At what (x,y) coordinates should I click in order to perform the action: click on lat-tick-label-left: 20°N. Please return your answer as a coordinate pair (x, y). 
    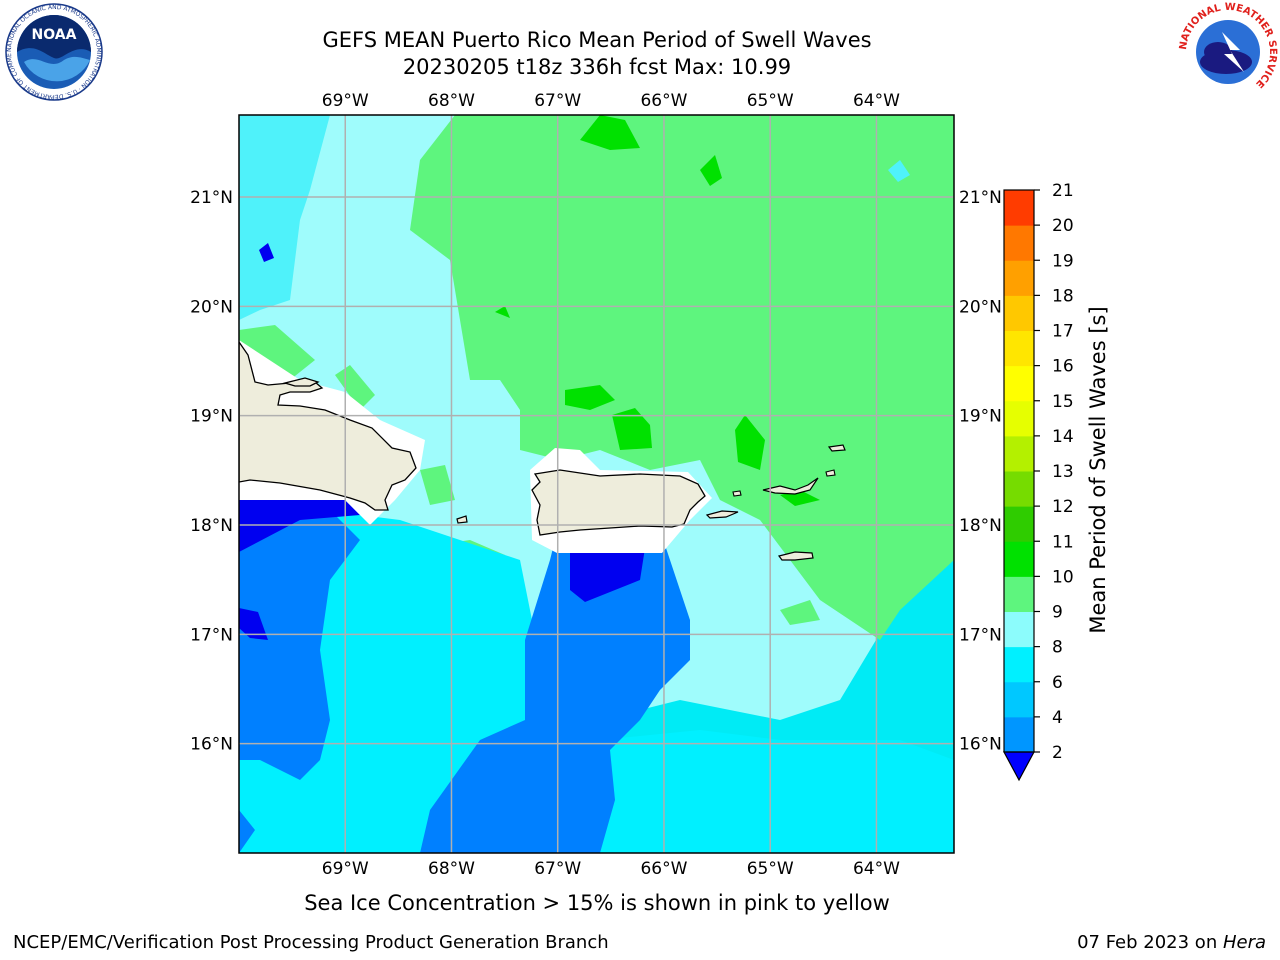
    Looking at the image, I should click on (211, 307).